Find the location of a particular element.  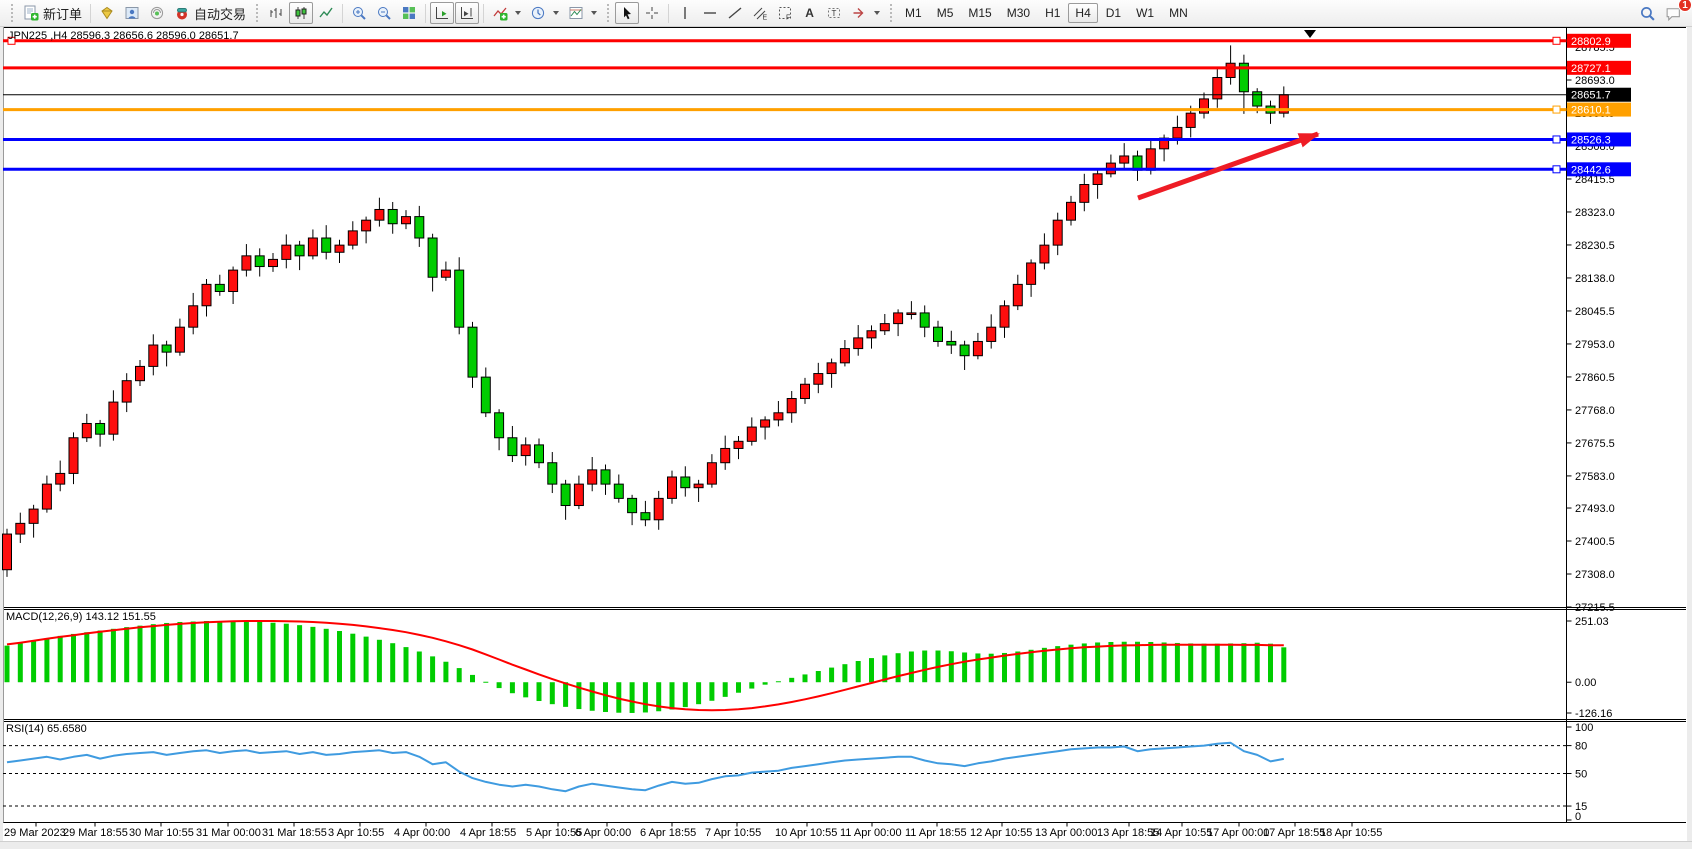

trendline-tool-button is located at coordinates (735, 13).